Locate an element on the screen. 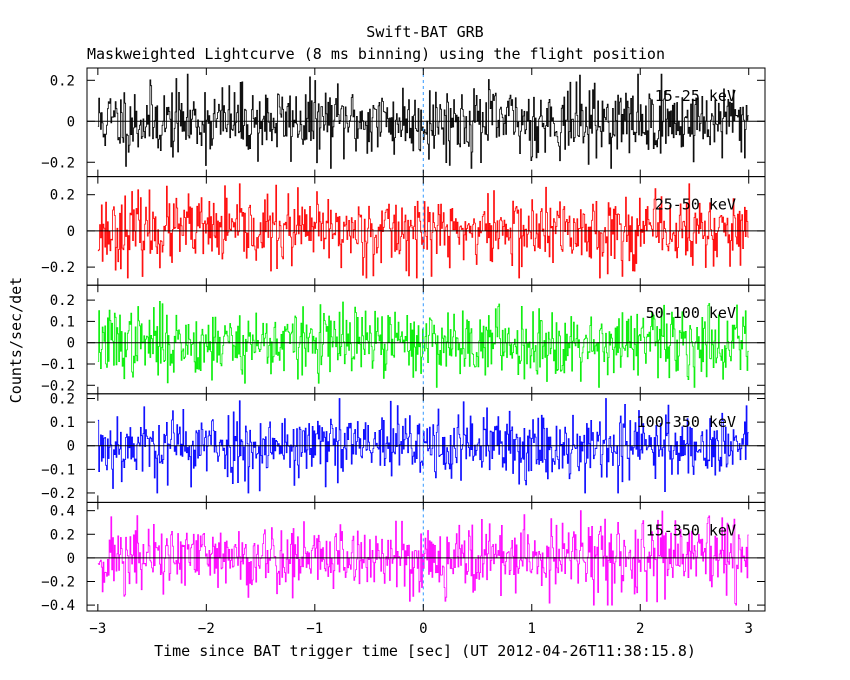  x-tick-label: 2 is located at coordinates (640, 629).